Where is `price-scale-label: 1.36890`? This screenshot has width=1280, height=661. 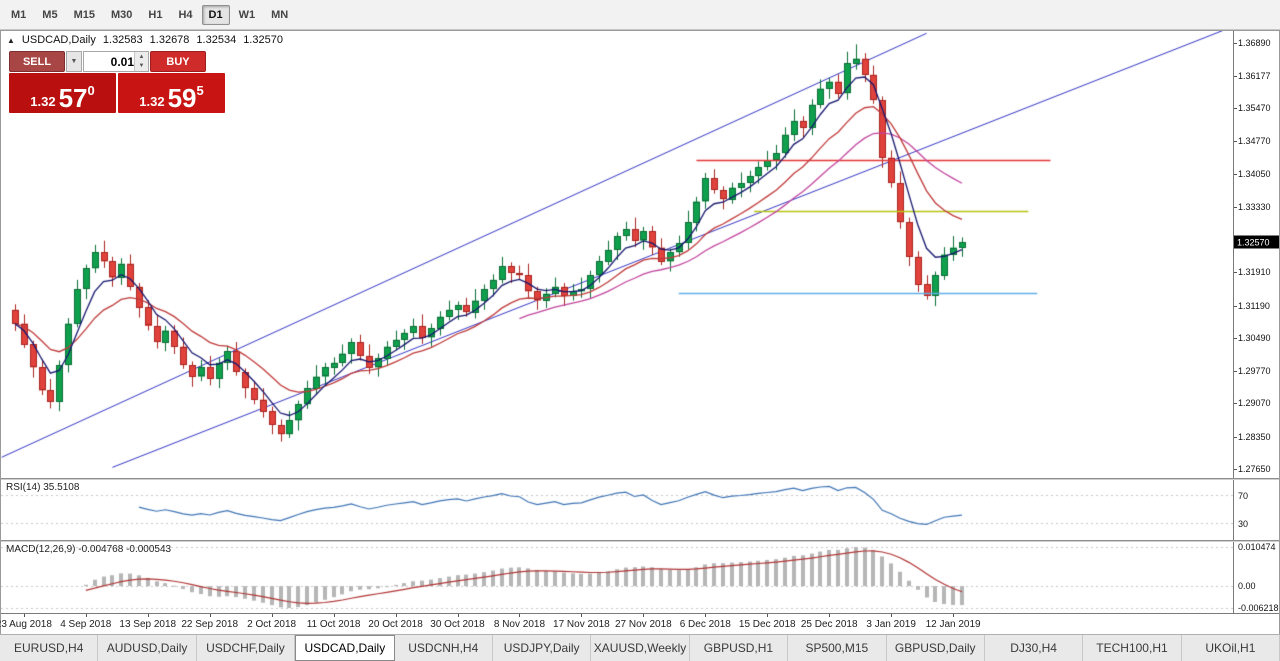 price-scale-label: 1.36890 is located at coordinates (1254, 42).